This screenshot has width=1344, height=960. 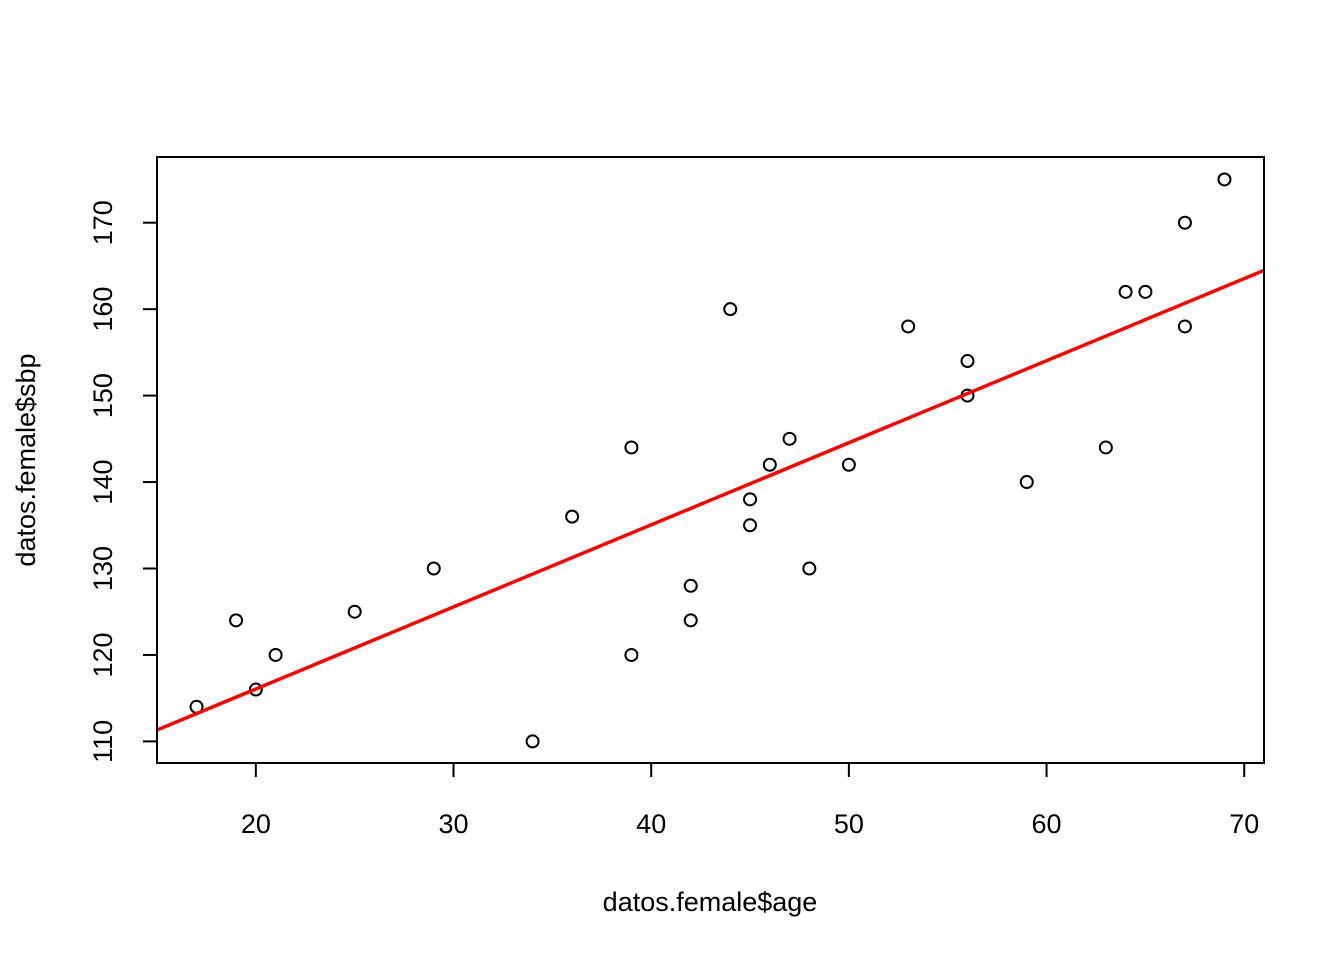 What do you see at coordinates (256, 824) in the screenshot?
I see `x-tick-label: 20` at bounding box center [256, 824].